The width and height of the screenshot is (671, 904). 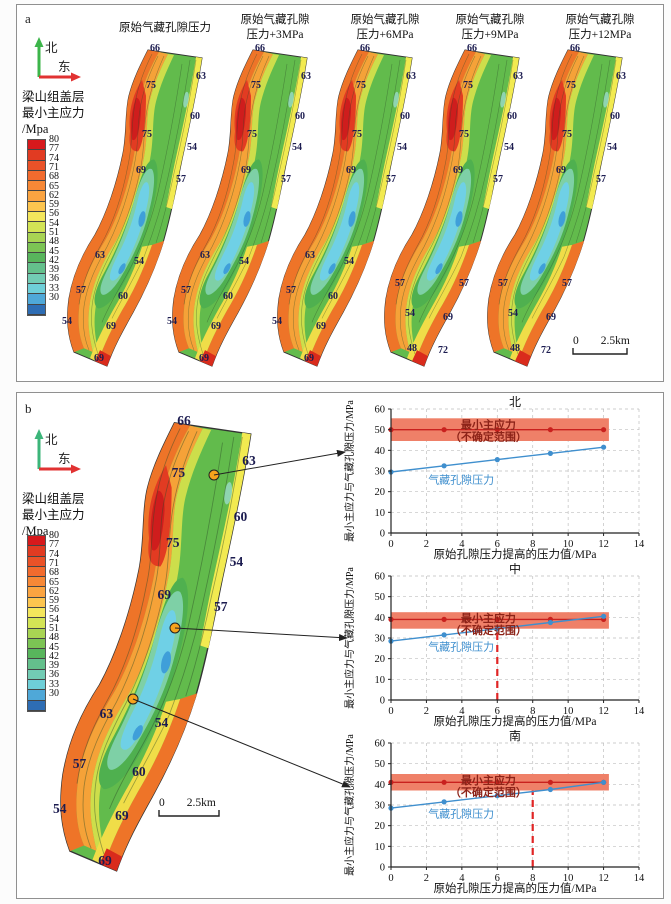 What do you see at coordinates (461, 813) in the screenshot?
I see `blue-series-annotation: 气藏孔隙压力` at bounding box center [461, 813].